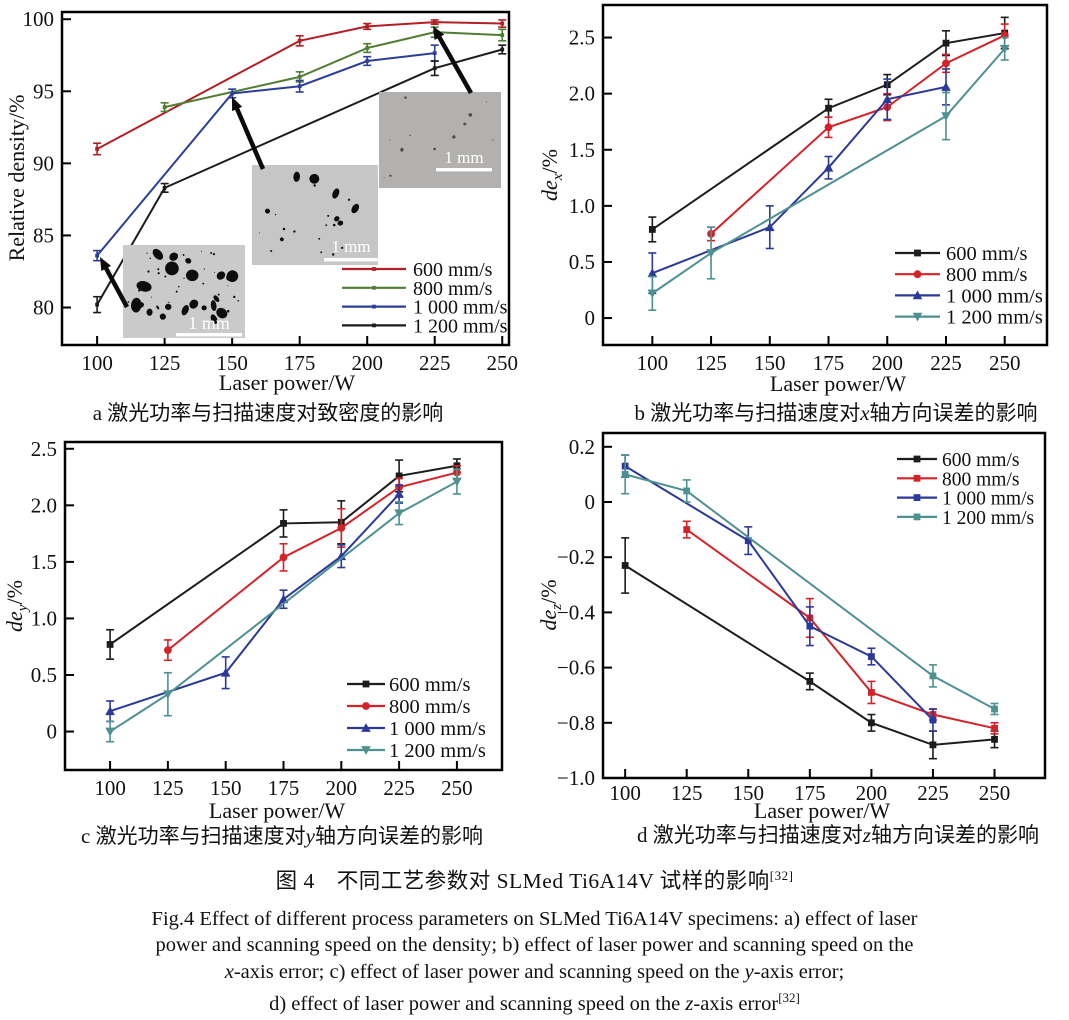  Describe the element at coordinates (576, 778) in the screenshot. I see `y-tick-label: −1.0` at that location.